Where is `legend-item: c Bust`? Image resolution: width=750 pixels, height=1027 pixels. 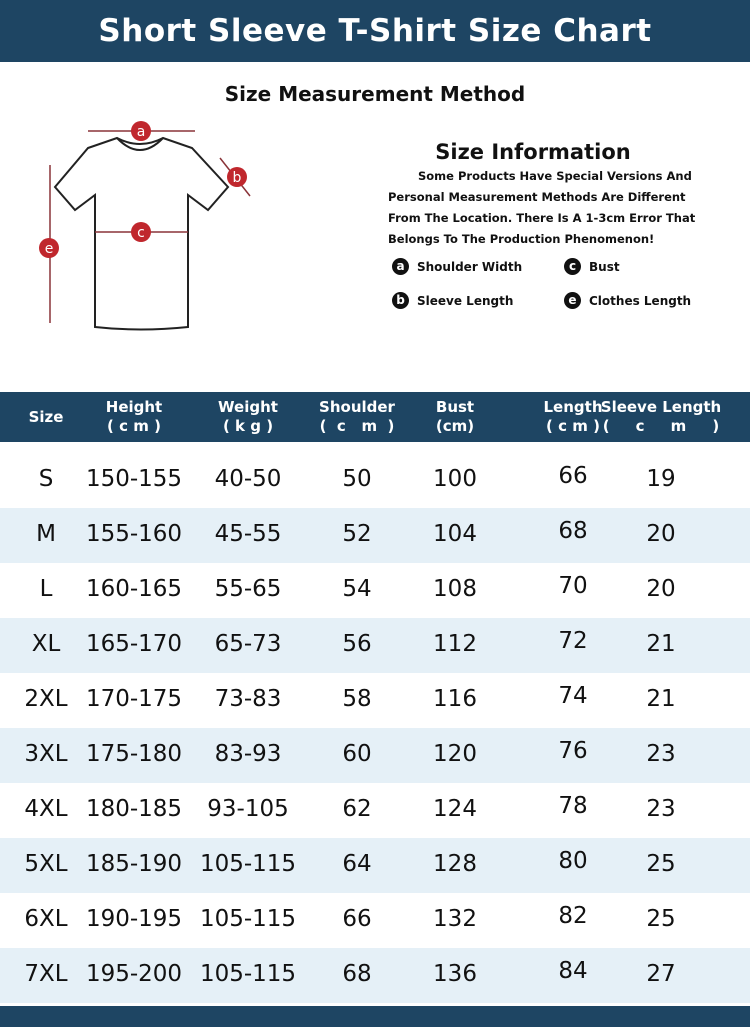 legend-item: c Bust is located at coordinates (592, 266).